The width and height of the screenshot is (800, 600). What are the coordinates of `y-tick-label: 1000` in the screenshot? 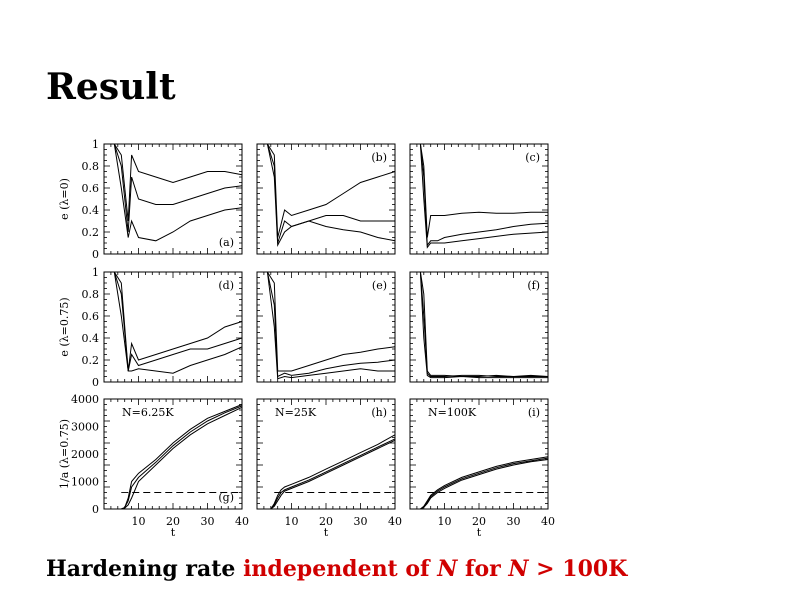 It's located at (85, 482).